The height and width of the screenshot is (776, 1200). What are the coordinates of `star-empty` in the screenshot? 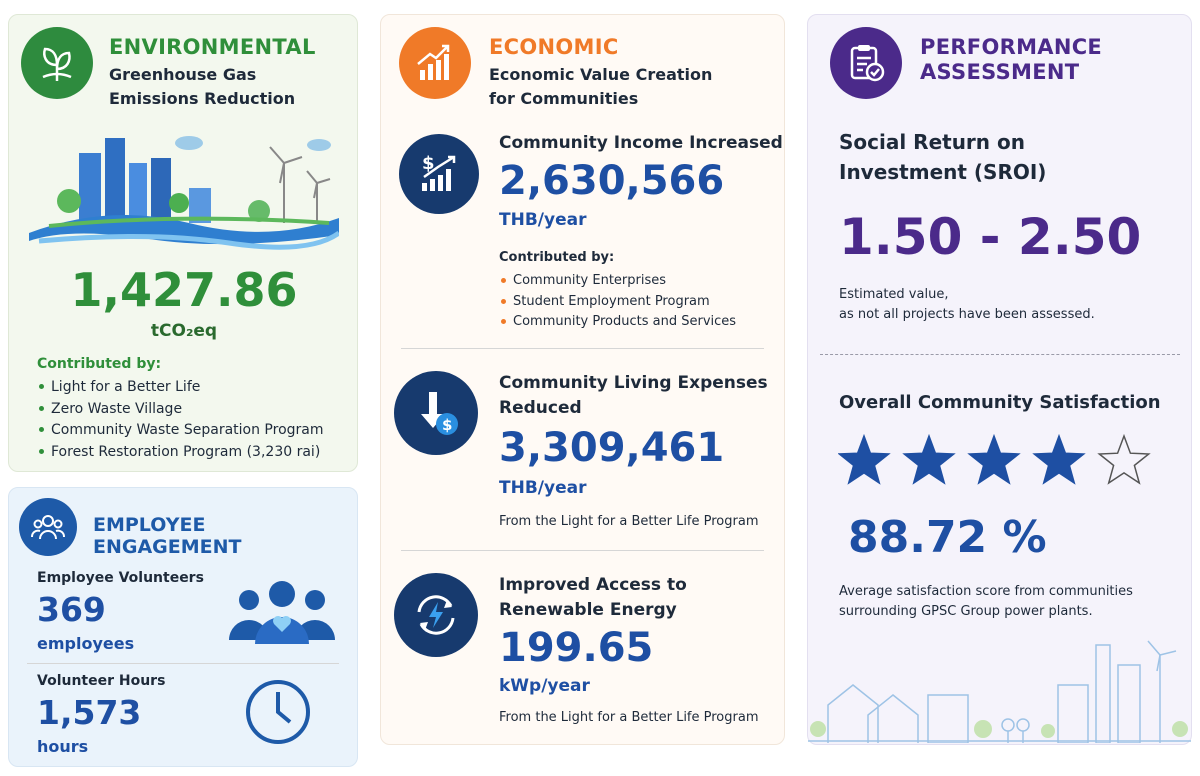 It's located at (1124, 459).